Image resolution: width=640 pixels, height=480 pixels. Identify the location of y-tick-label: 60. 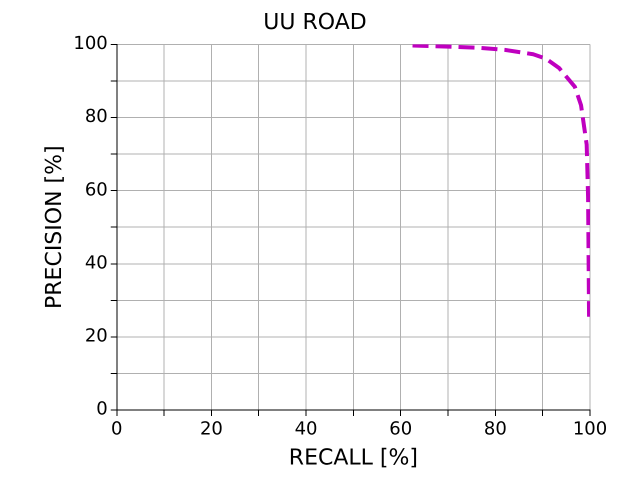
(96, 189).